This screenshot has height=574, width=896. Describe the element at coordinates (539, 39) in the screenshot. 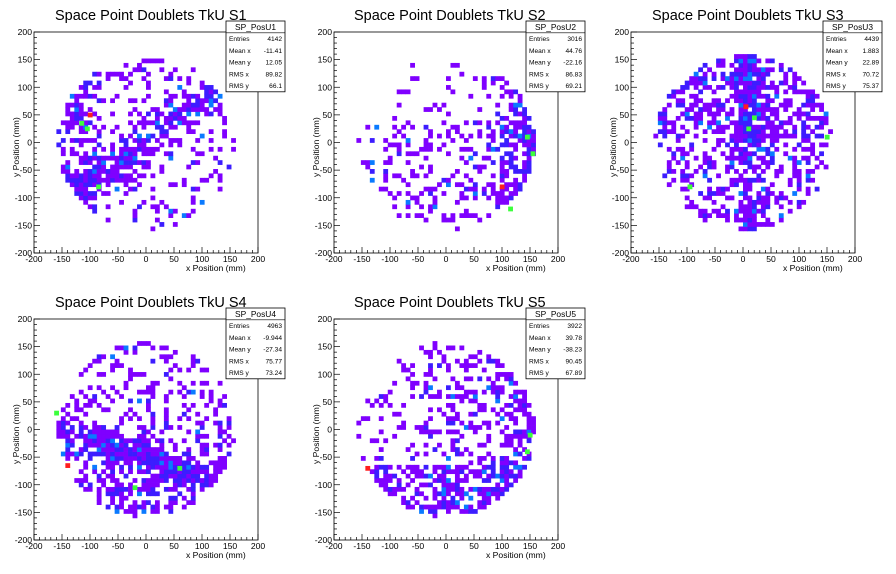

I see `stats-label: Entries` at that location.